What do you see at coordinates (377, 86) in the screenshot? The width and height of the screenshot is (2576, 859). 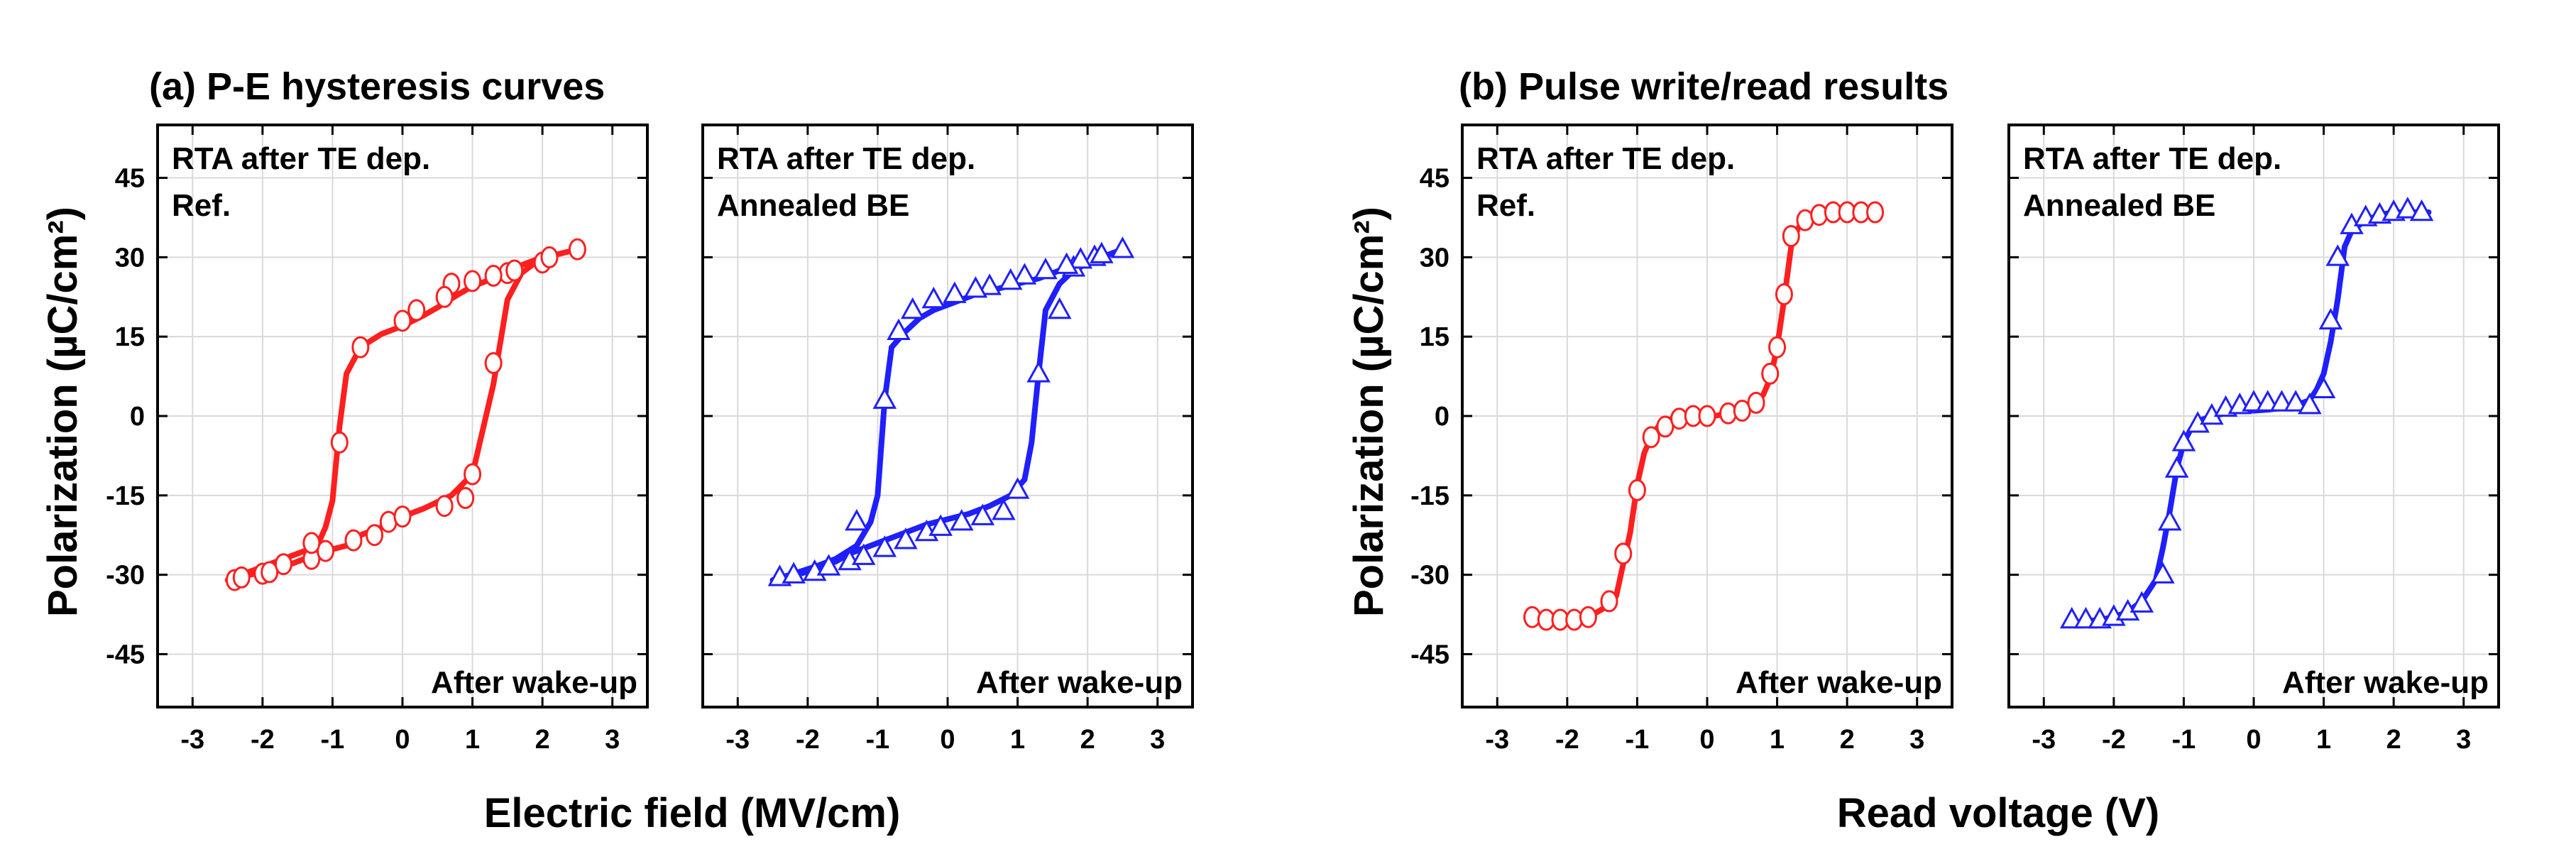 I see `panel-a-title: (a) P-E hysteresis curves` at bounding box center [377, 86].